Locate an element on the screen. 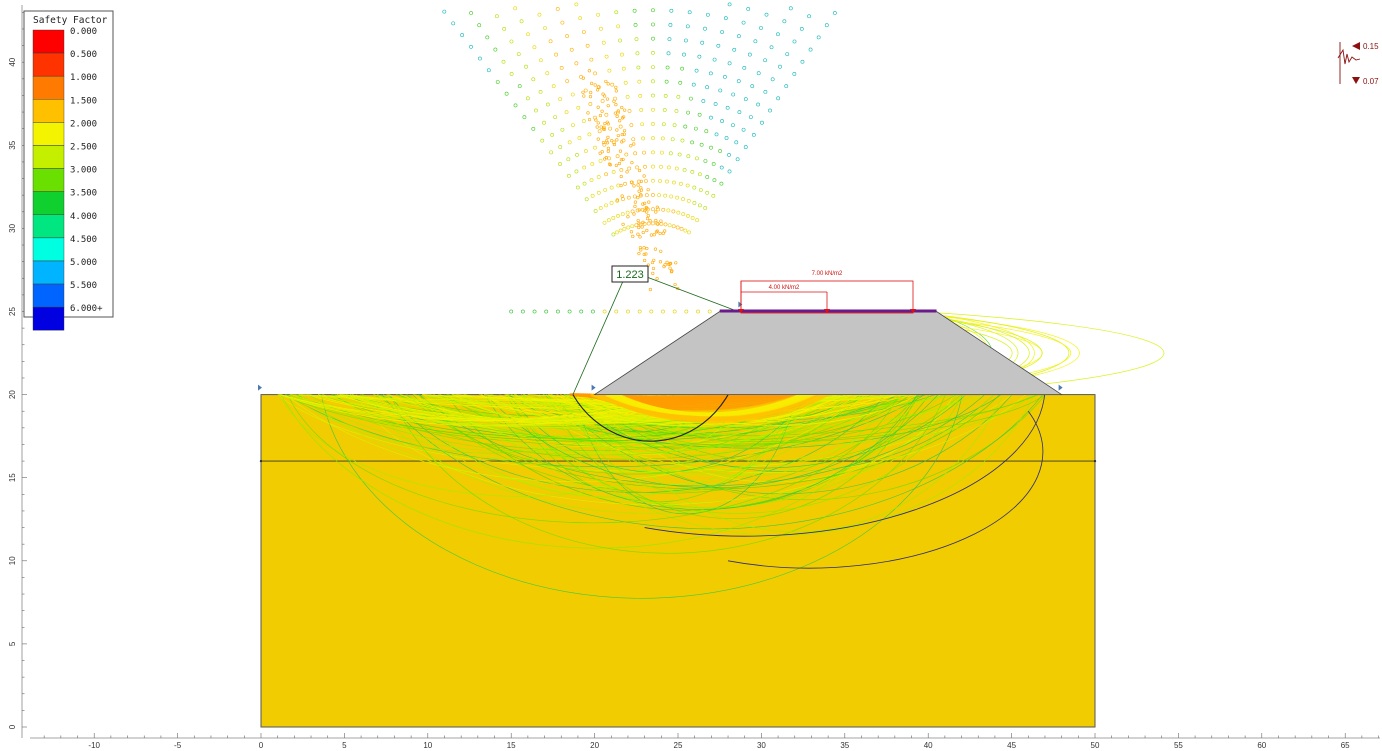 Image resolution: width=1382 pixels, height=751 pixels. x-tick-label: 0 is located at coordinates (261, 745).